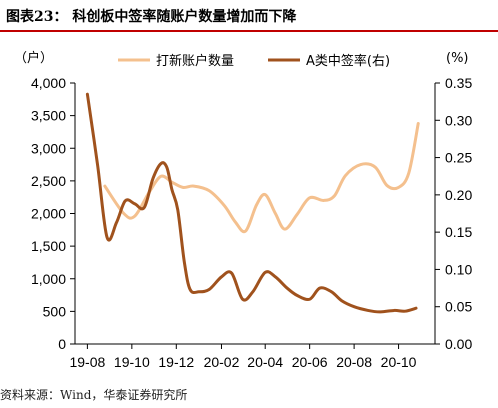  I want to click on x-tick-label: 20-06, so click(310, 362).